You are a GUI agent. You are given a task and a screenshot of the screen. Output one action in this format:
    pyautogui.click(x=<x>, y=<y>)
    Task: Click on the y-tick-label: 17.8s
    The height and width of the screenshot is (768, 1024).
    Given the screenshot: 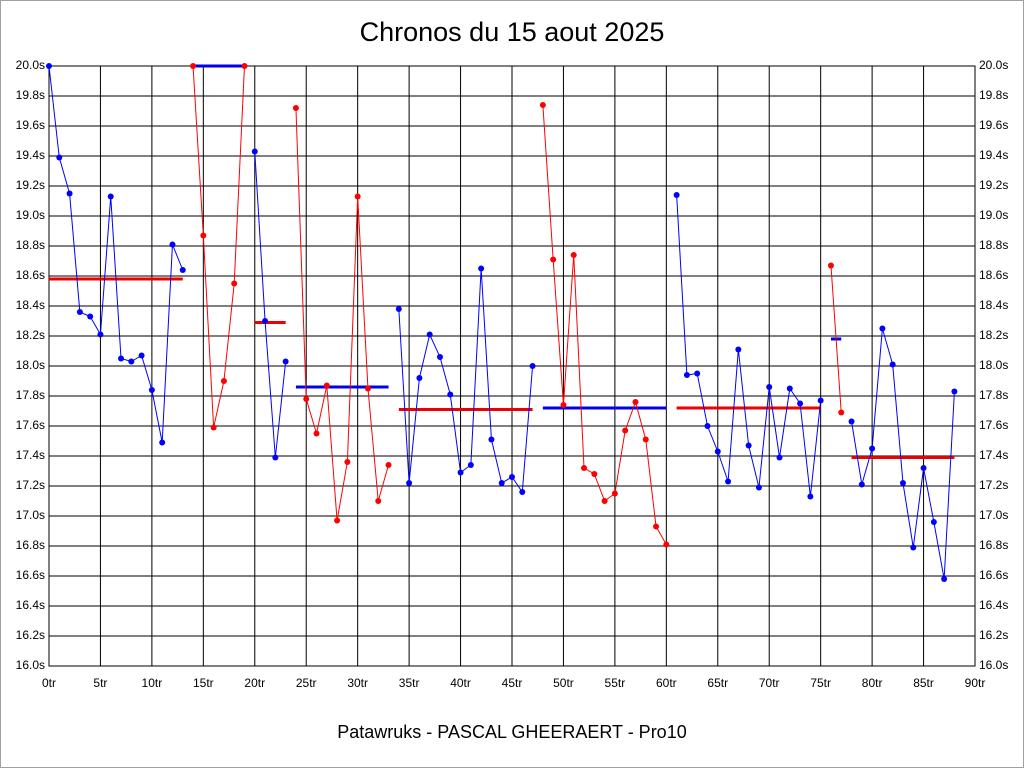 What is the action you would take?
    pyautogui.click(x=30, y=395)
    